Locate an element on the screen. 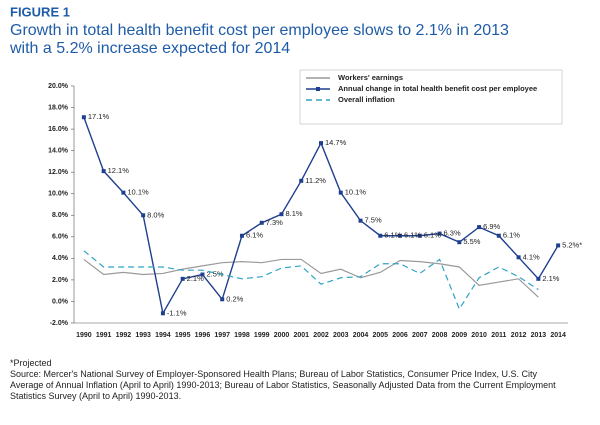 The height and width of the screenshot is (425, 600). y-tick-label: 20.0% is located at coordinates (58, 86).